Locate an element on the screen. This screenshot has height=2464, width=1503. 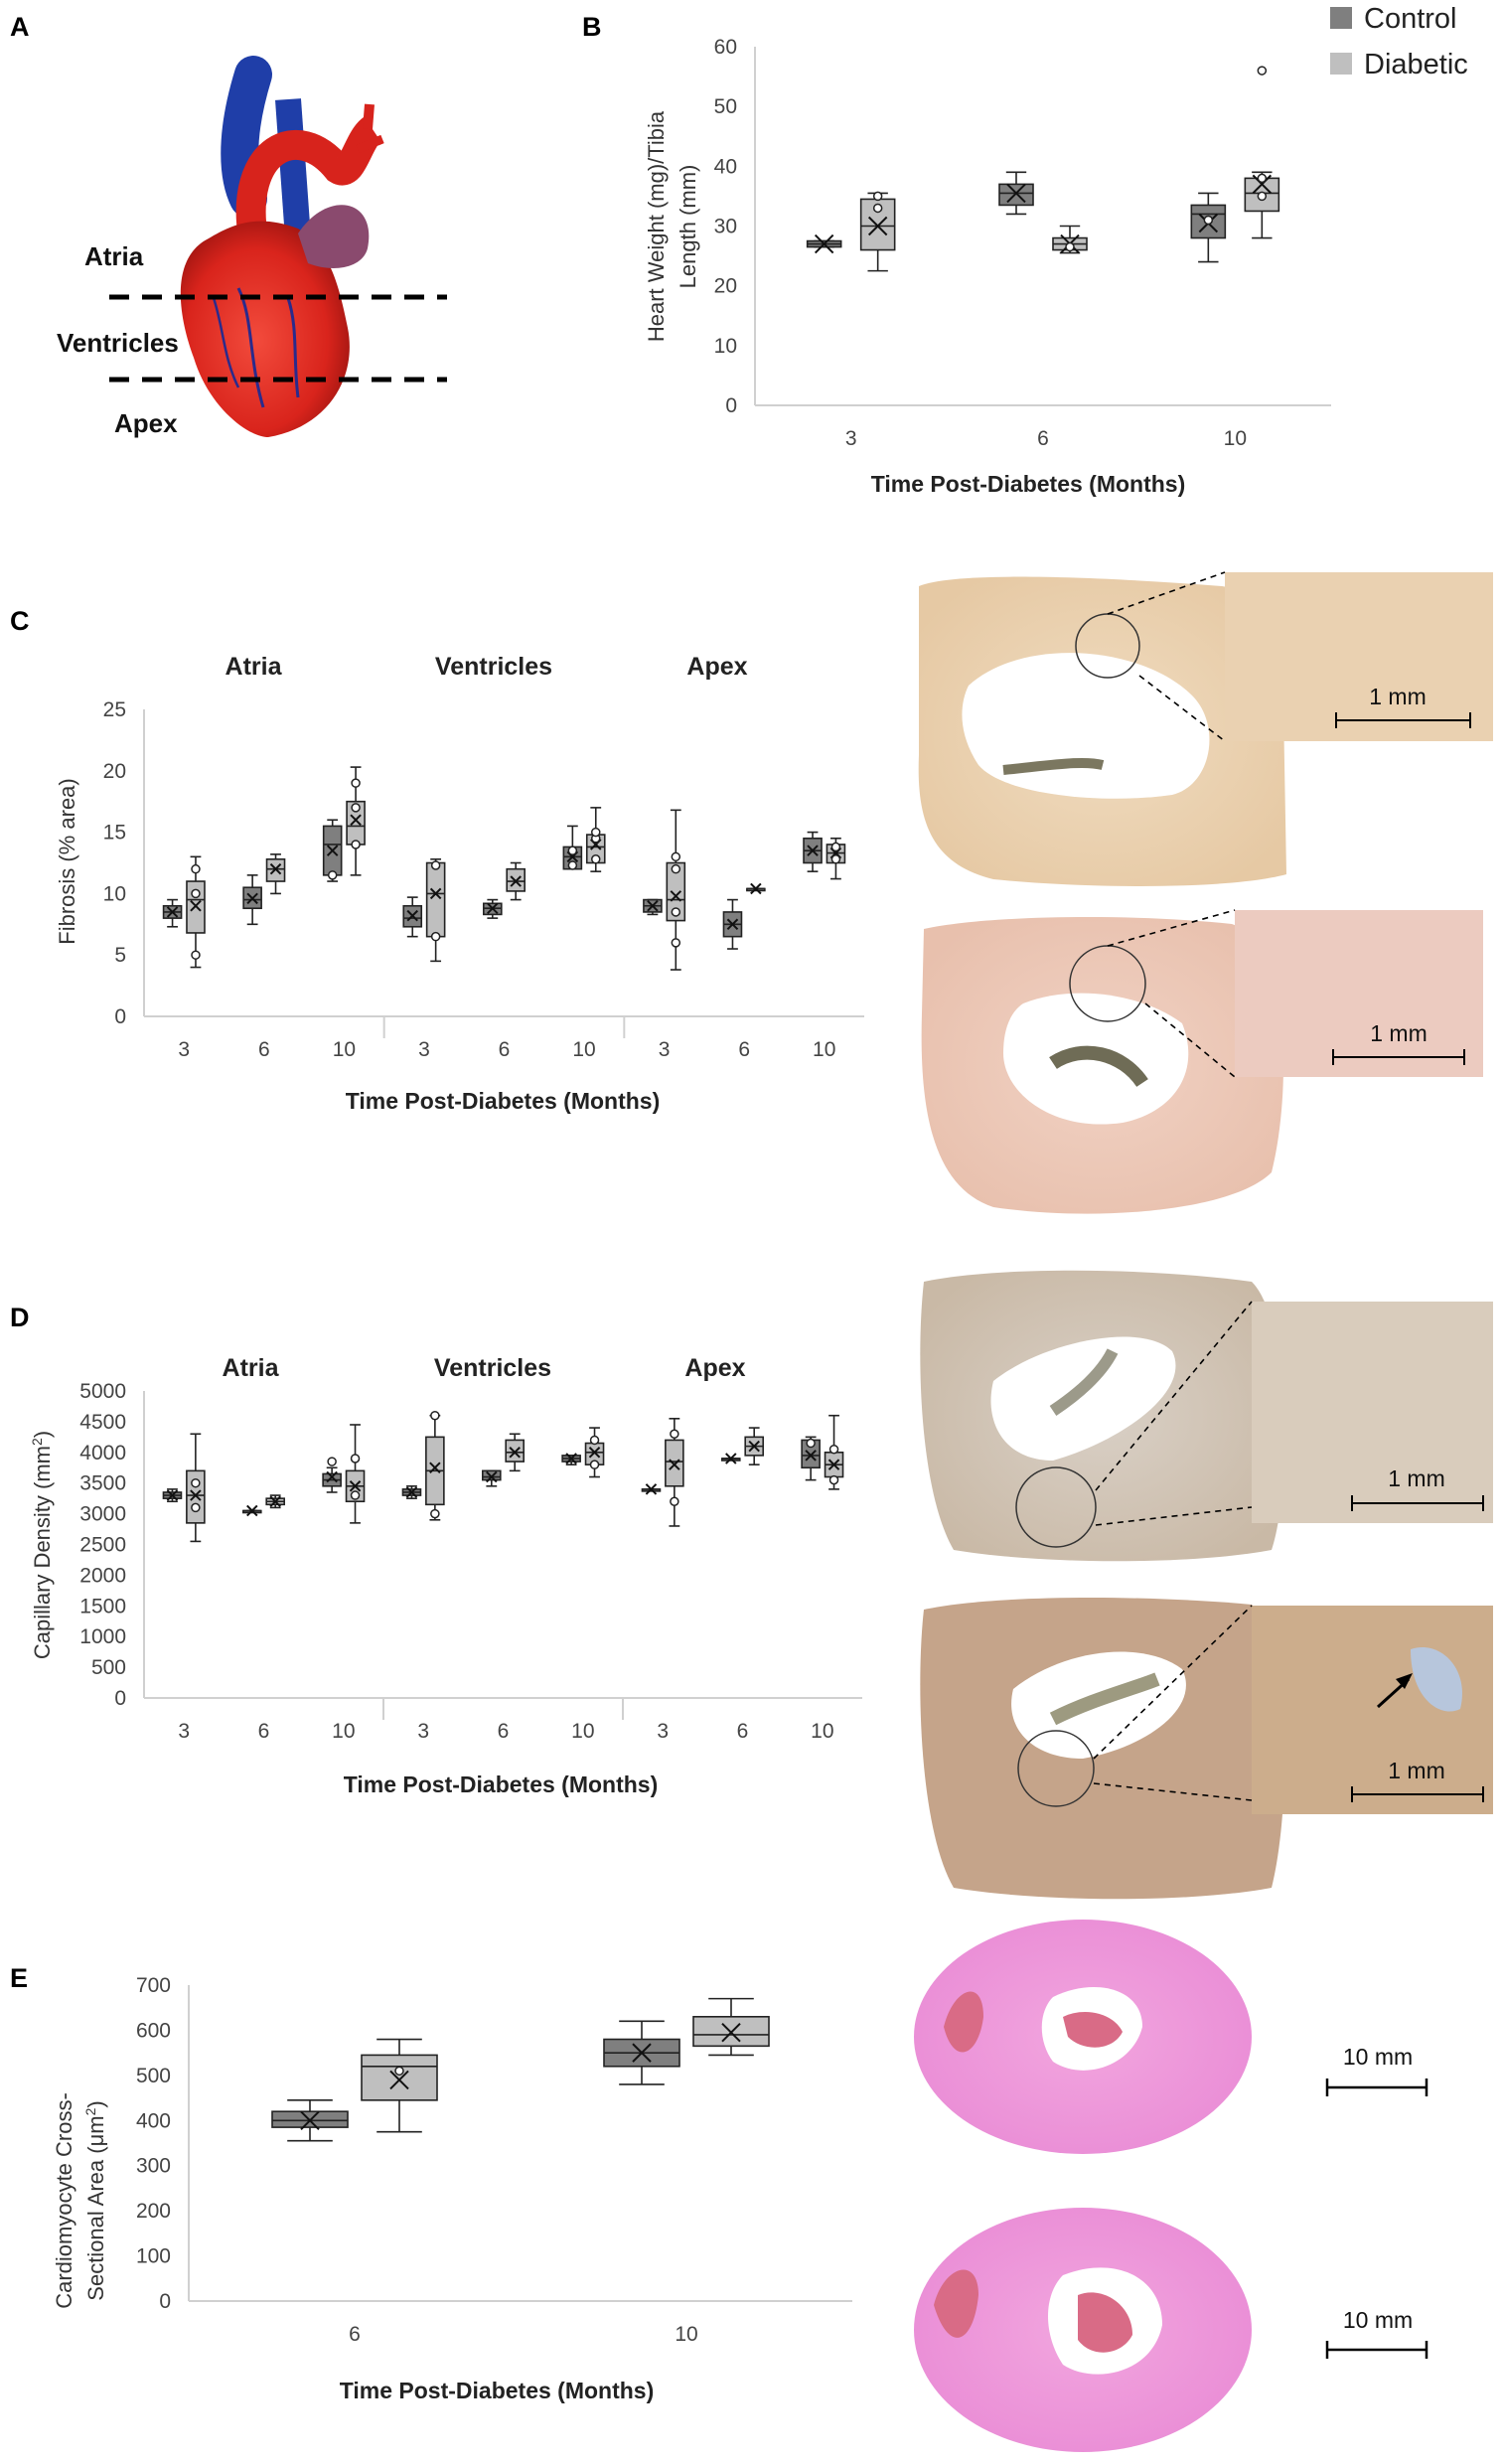
chart-c-xtick: 6 is located at coordinates (505, 1049).